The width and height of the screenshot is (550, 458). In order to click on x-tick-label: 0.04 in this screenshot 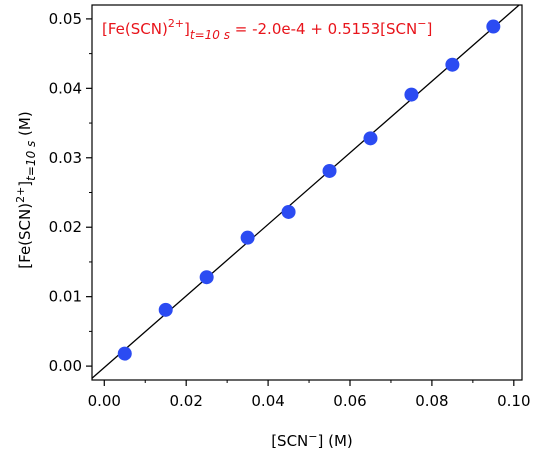, I will do `click(267, 401)`.